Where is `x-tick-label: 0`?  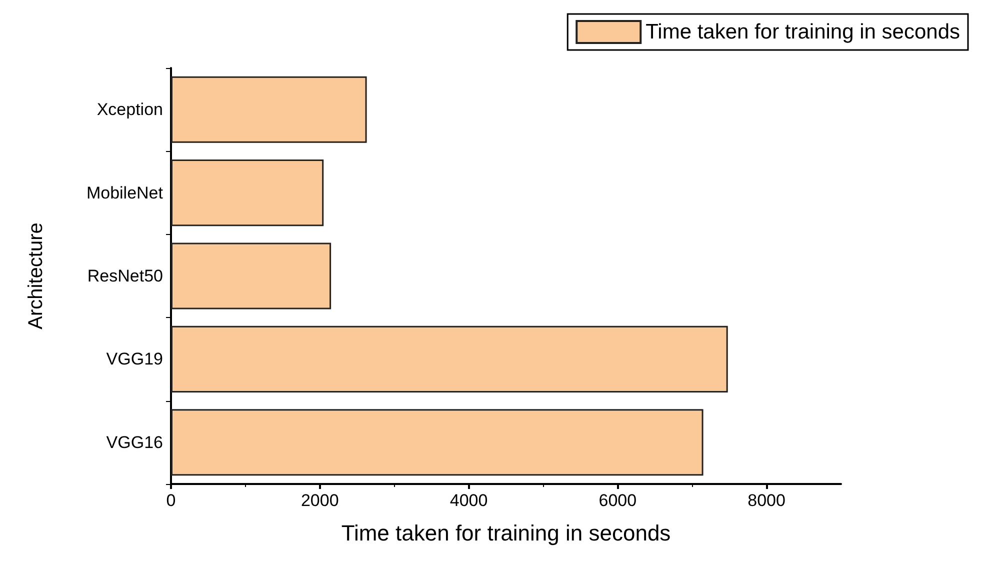 x-tick-label: 0 is located at coordinates (171, 500).